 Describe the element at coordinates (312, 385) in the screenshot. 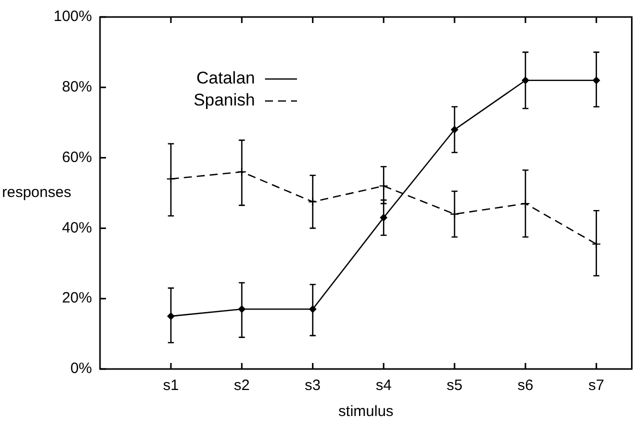

I see `x-tick-label: s3` at that location.